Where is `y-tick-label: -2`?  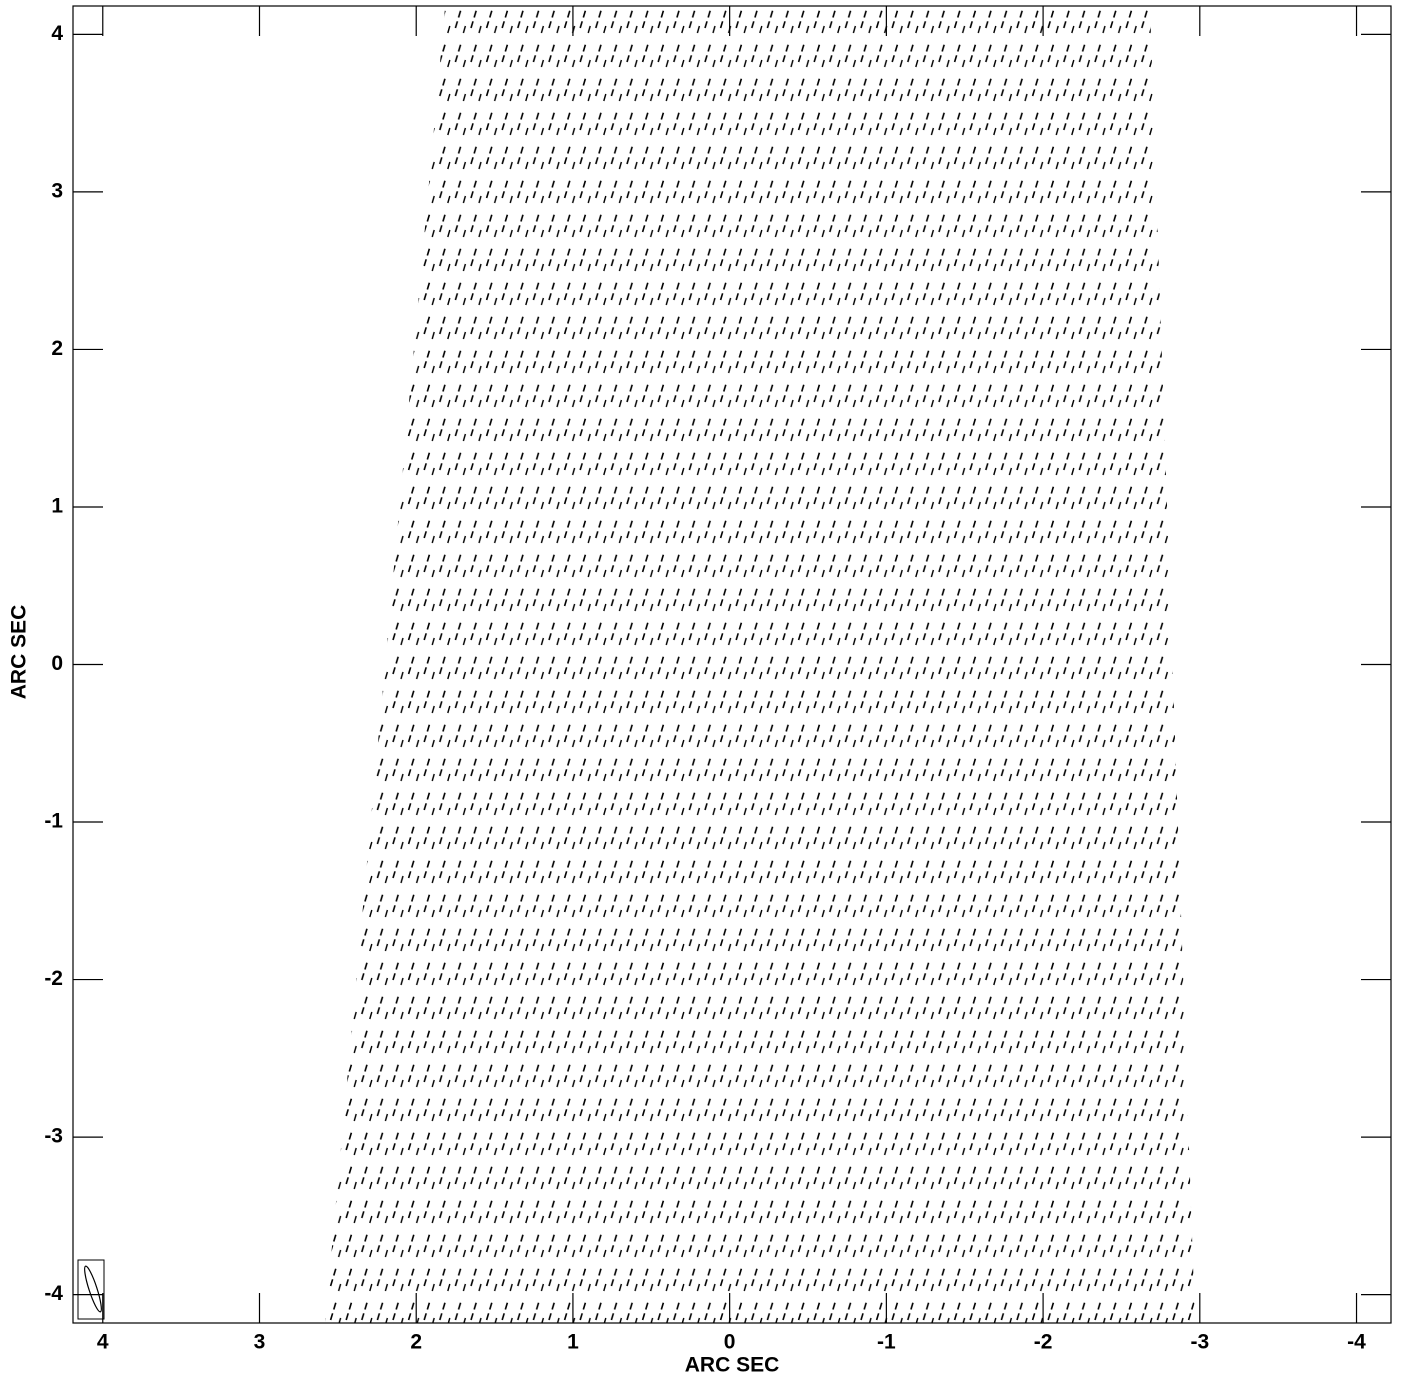 y-tick-label: -2 is located at coordinates (53, 978).